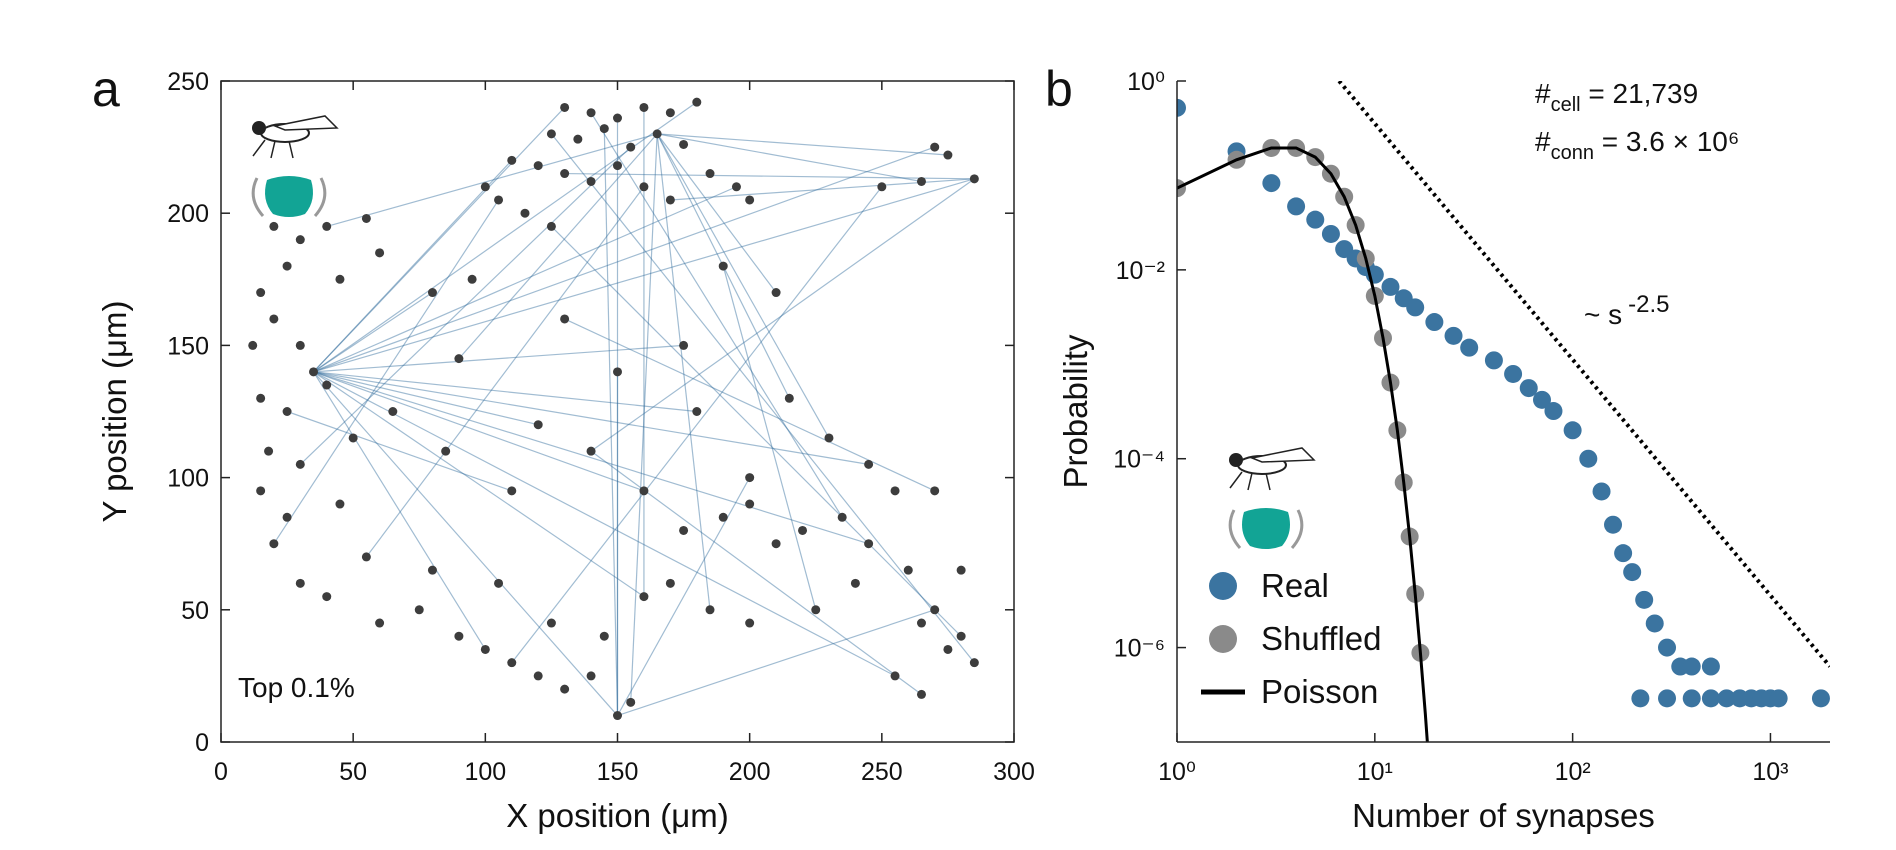 The width and height of the screenshot is (1896, 850). What do you see at coordinates (1140, 271) in the screenshot?
I see `y-tick-label: 10⁻²` at bounding box center [1140, 271].